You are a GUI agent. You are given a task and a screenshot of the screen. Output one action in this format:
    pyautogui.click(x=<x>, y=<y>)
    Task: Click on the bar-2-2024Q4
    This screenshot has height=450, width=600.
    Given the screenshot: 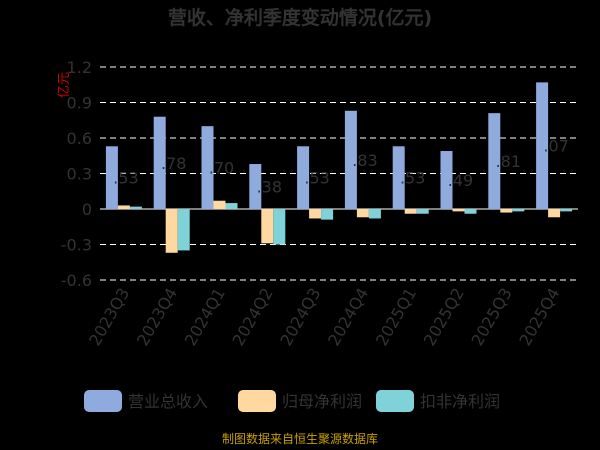 What is the action you would take?
    pyautogui.click(x=362, y=213)
    